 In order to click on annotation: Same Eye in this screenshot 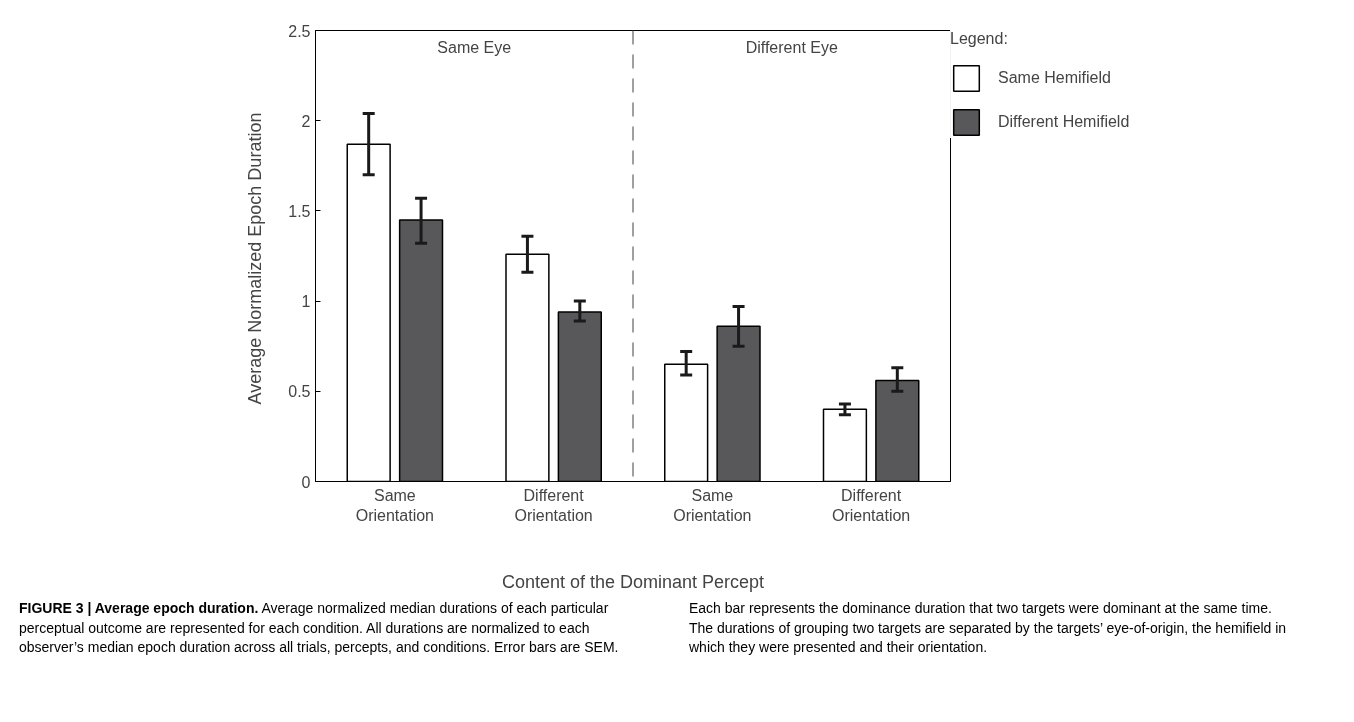, I will do `click(474, 47)`.